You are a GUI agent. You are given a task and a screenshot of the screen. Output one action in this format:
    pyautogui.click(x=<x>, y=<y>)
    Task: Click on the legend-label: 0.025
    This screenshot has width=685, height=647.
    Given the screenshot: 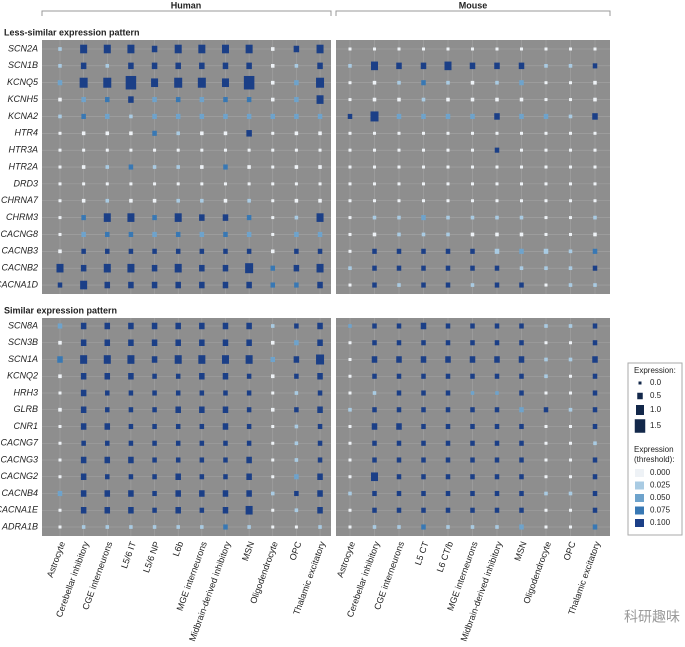 What is the action you would take?
    pyautogui.click(x=660, y=485)
    